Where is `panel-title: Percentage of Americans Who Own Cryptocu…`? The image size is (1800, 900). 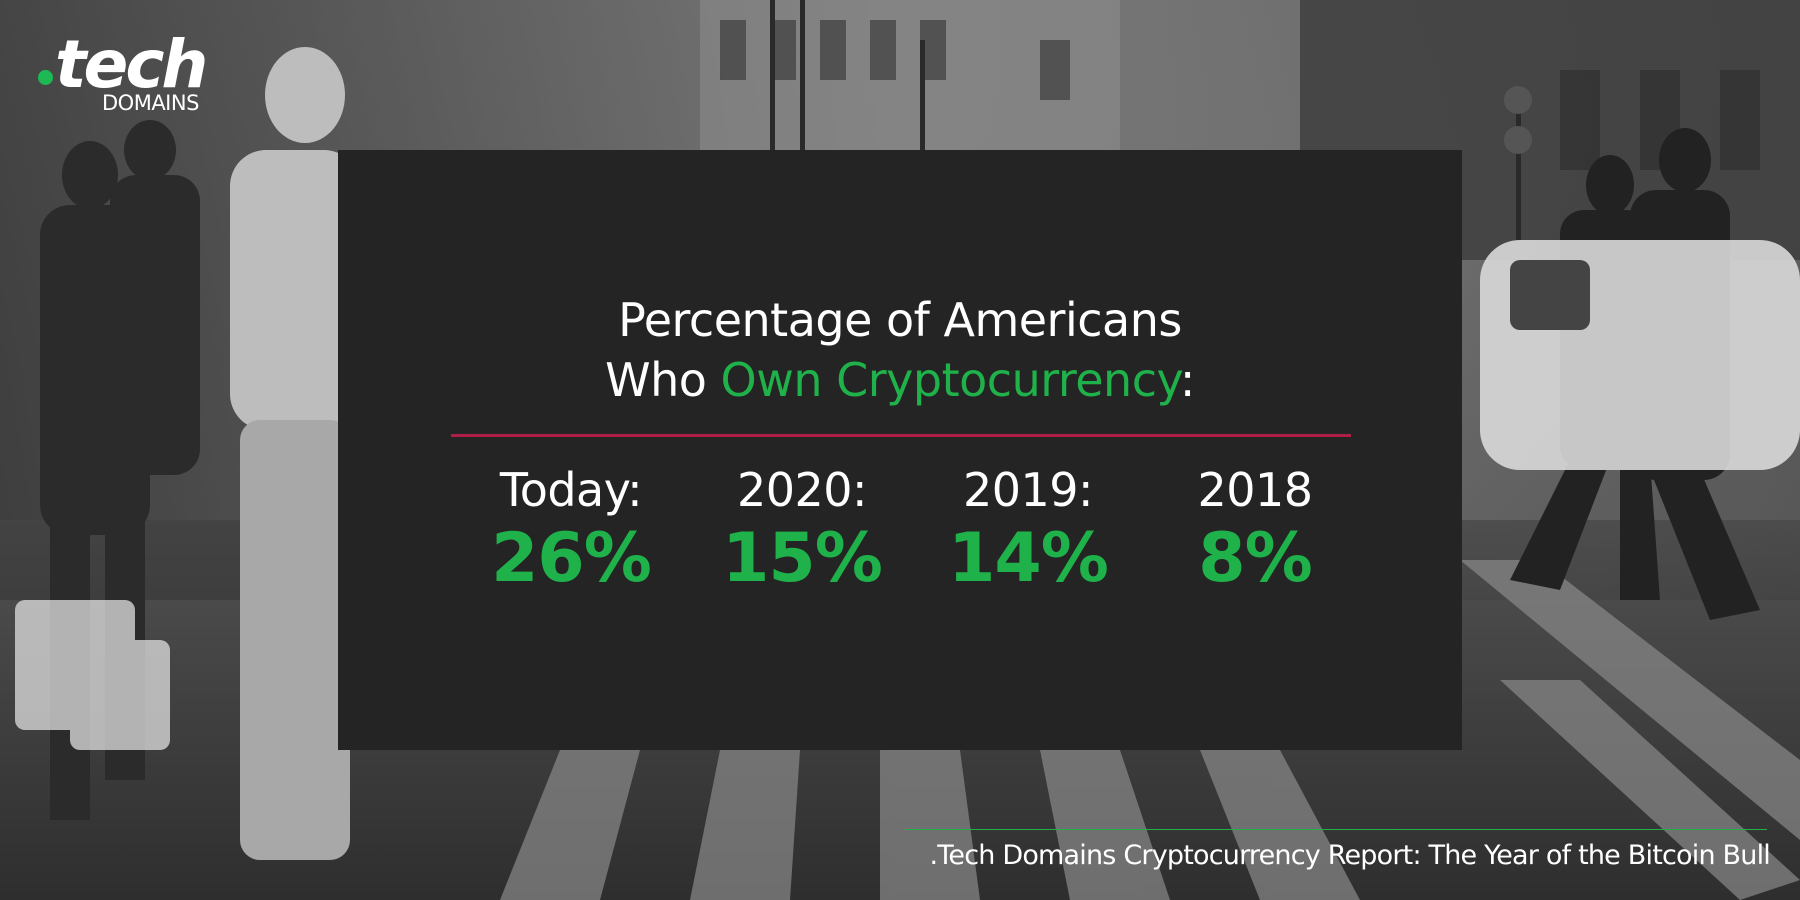
panel-title: Percentage of Americans Who Own Cryptocu… is located at coordinates (900, 350).